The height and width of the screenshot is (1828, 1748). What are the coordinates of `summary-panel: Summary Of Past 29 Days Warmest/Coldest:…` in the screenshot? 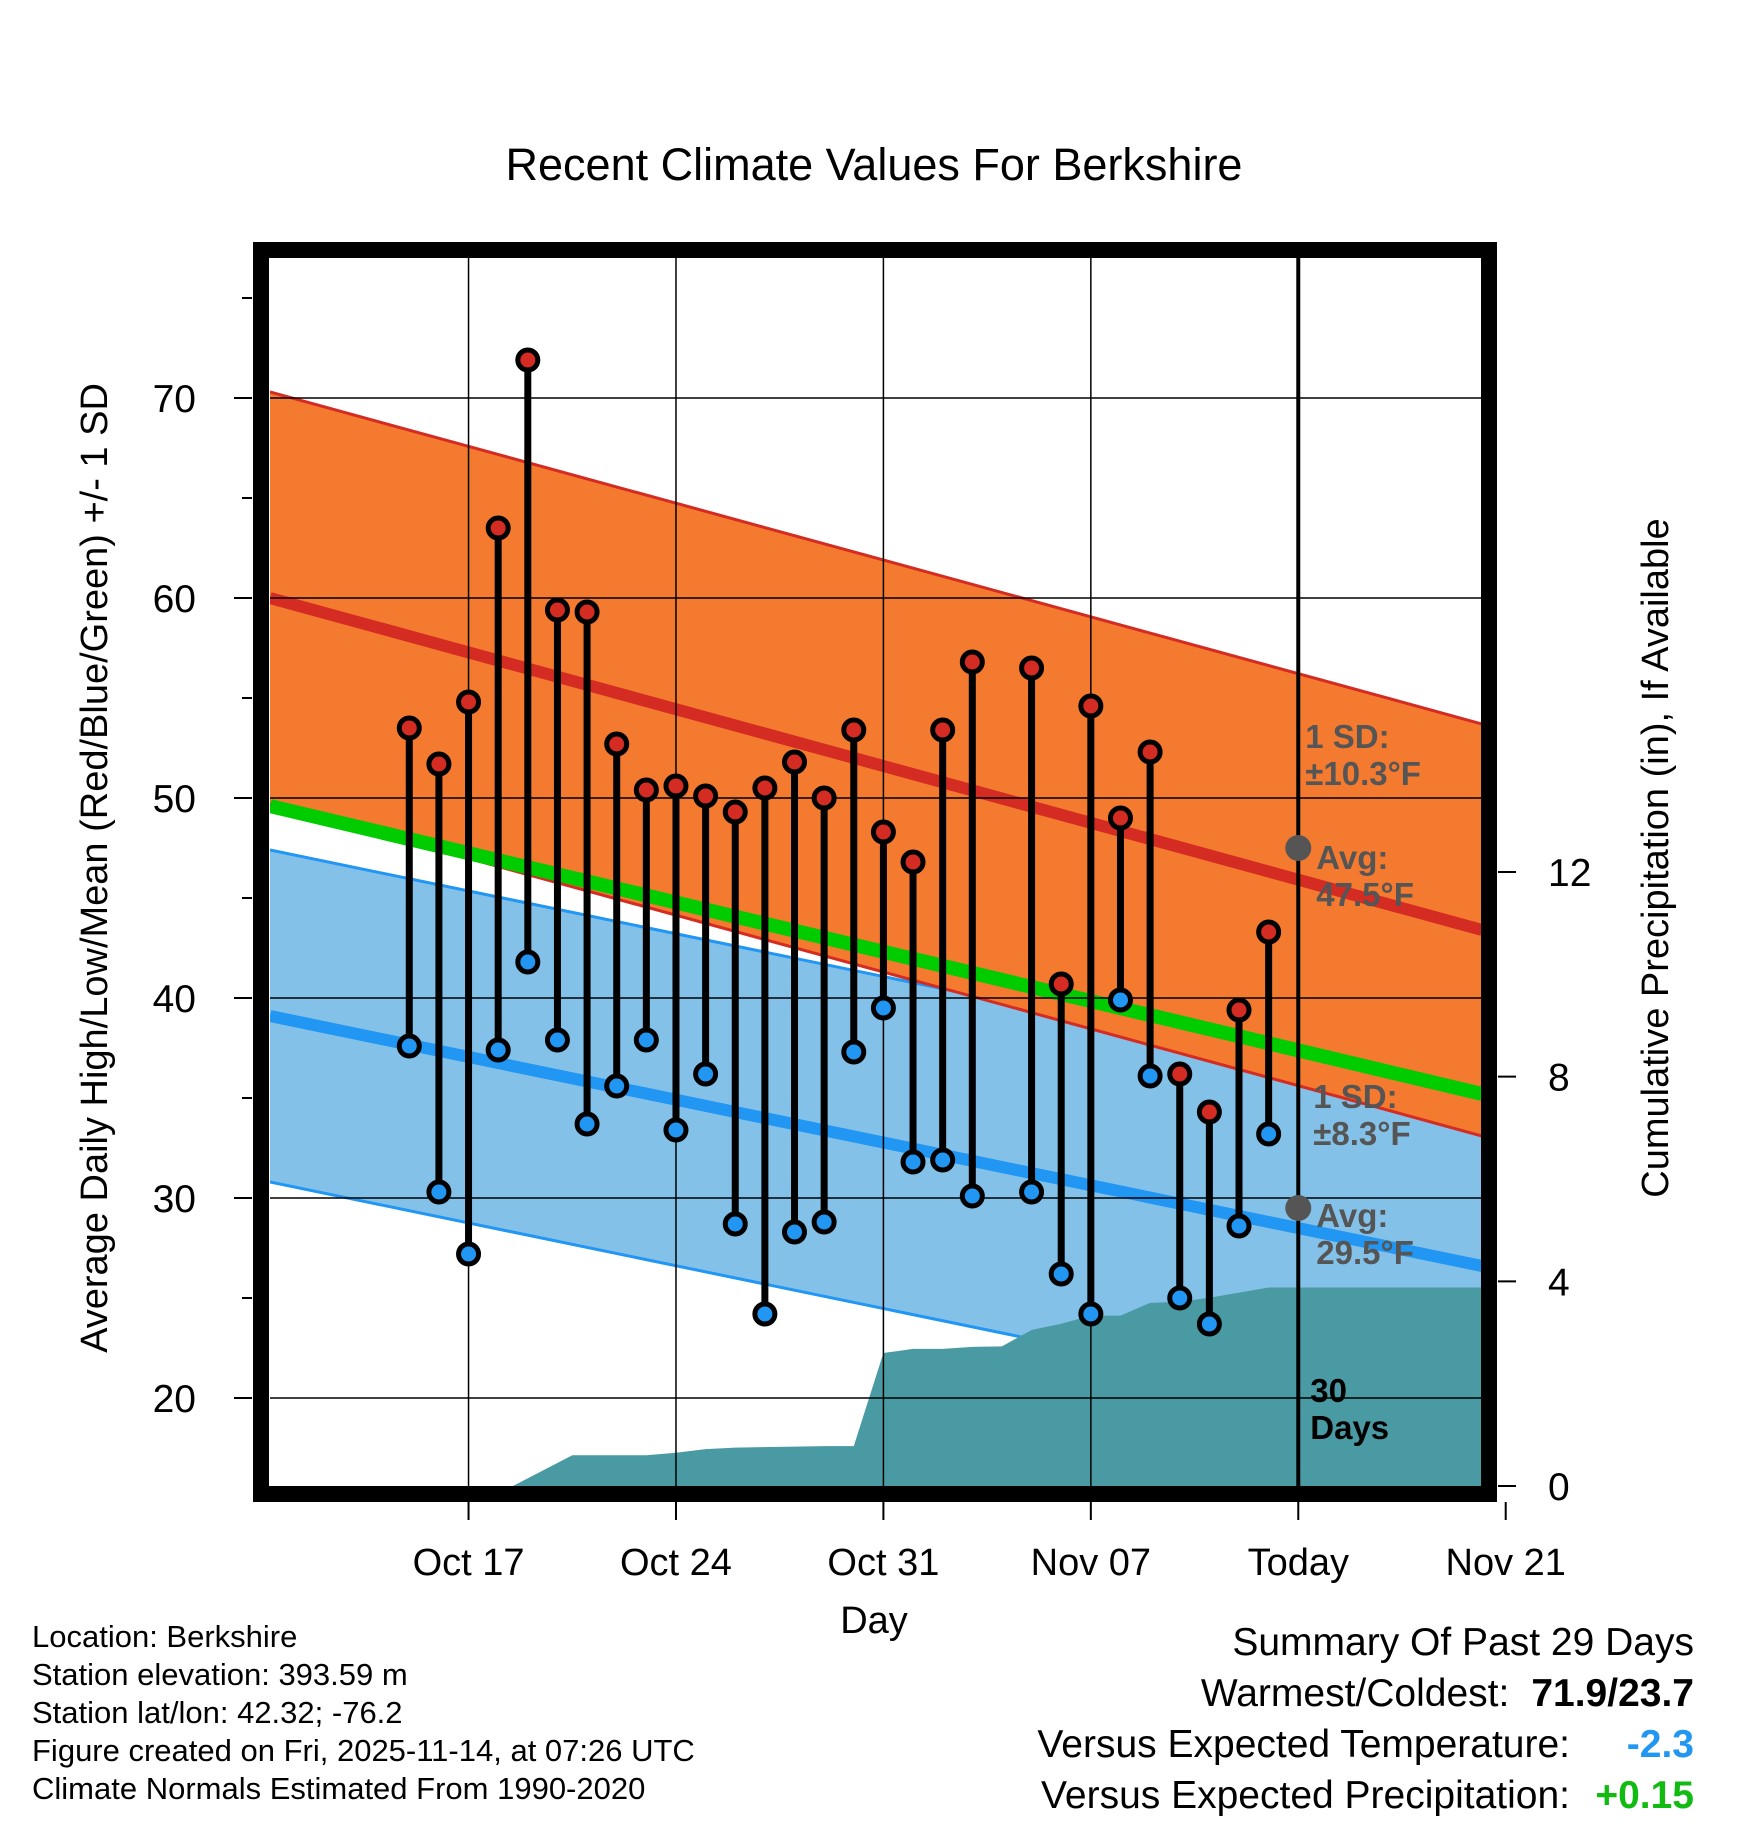 It's located at (1365, 1719).